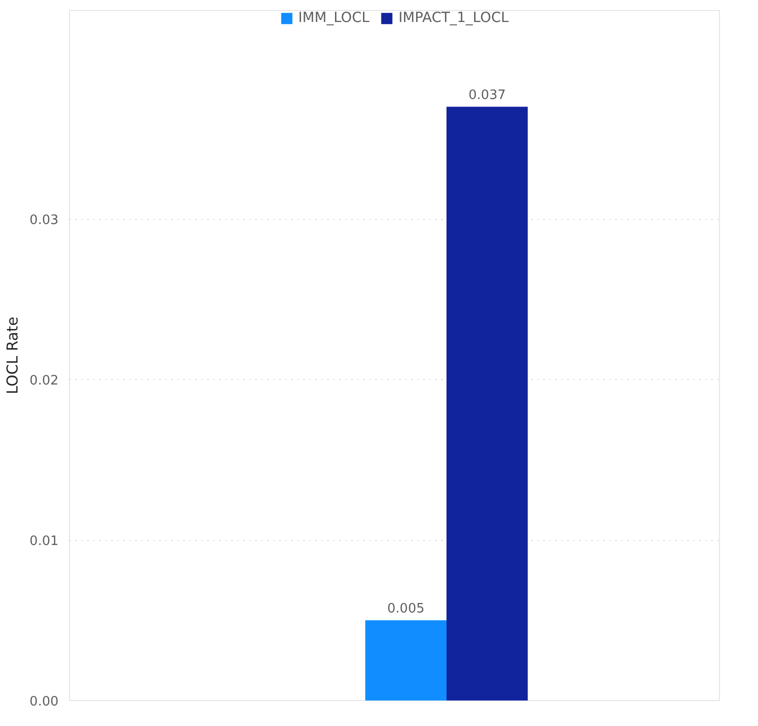 Image resolution: width=758 pixels, height=726 pixels. Describe the element at coordinates (44, 542) in the screenshot. I see `y-tick-label: 0.01` at that location.